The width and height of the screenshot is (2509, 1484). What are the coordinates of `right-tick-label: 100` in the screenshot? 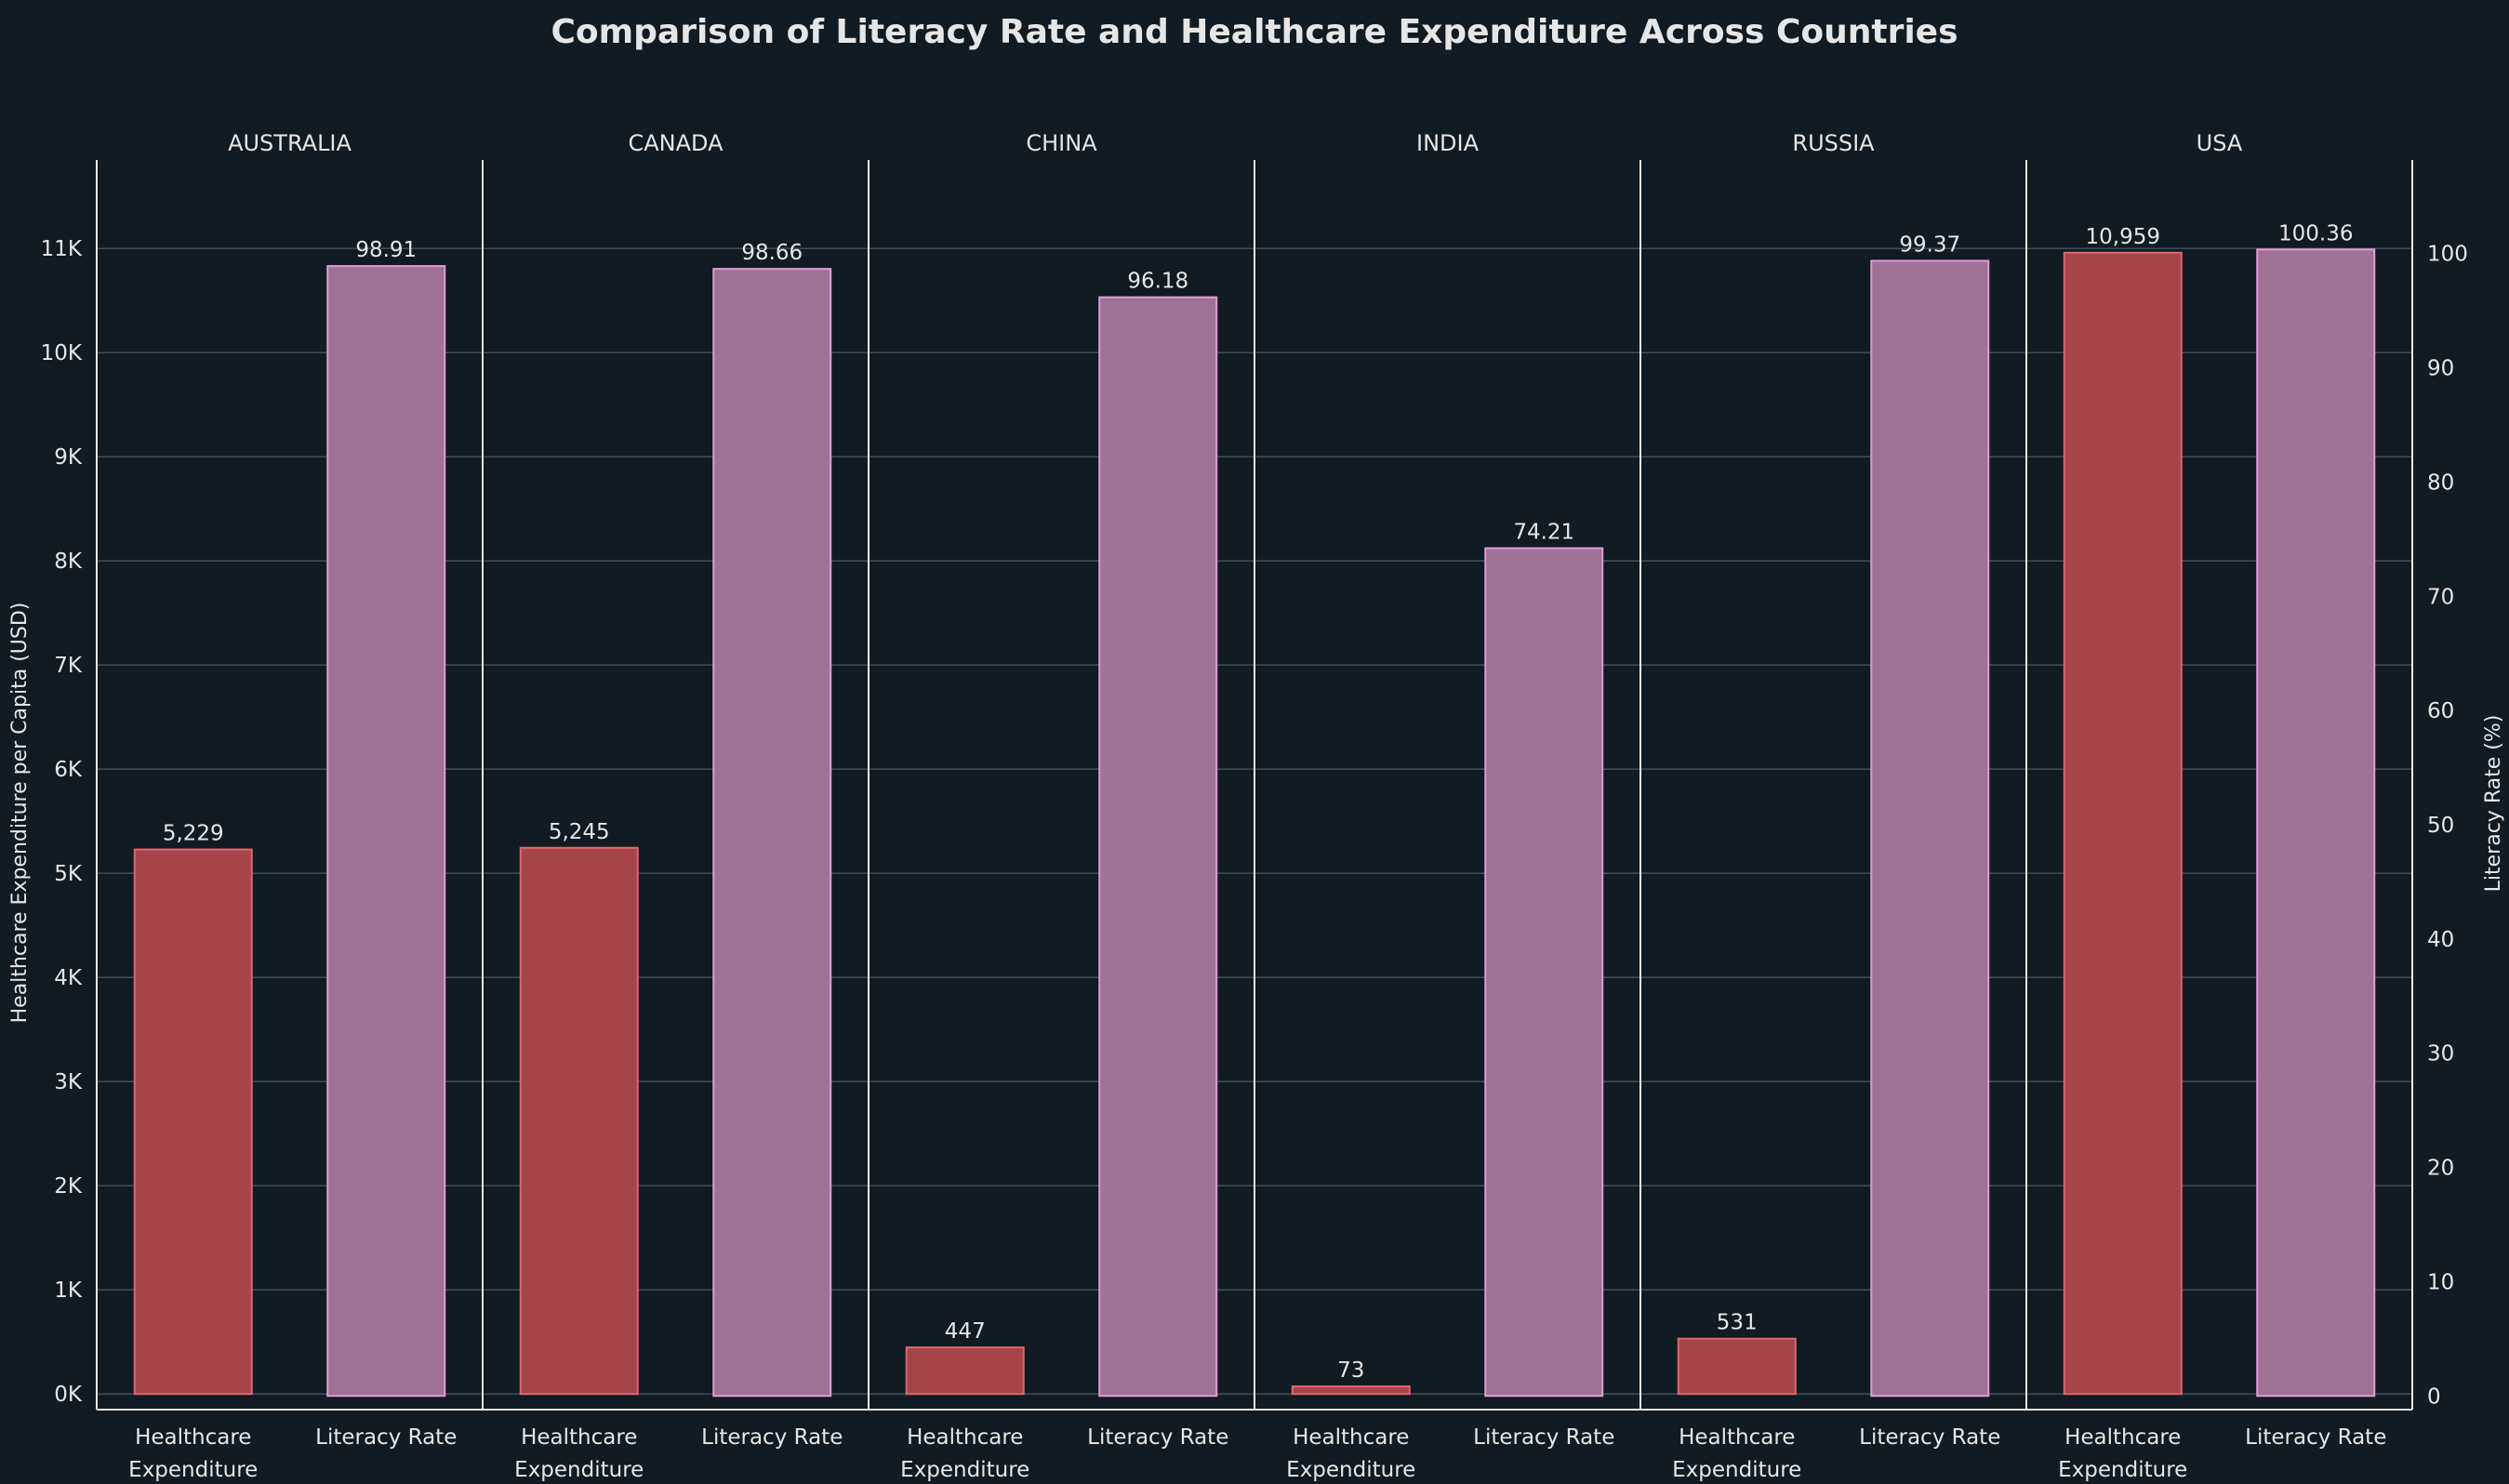 It's located at (2447, 255).